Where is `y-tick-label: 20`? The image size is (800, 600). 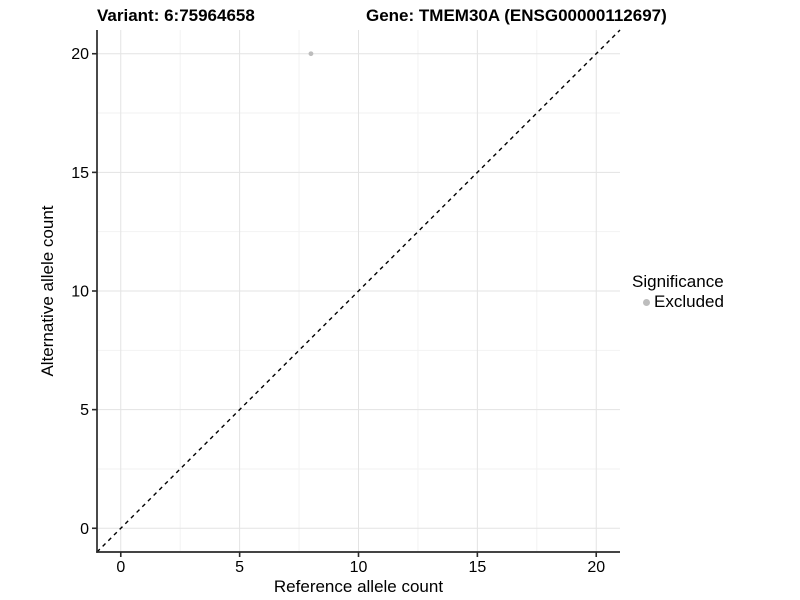
y-tick-label: 20 is located at coordinates (80, 54).